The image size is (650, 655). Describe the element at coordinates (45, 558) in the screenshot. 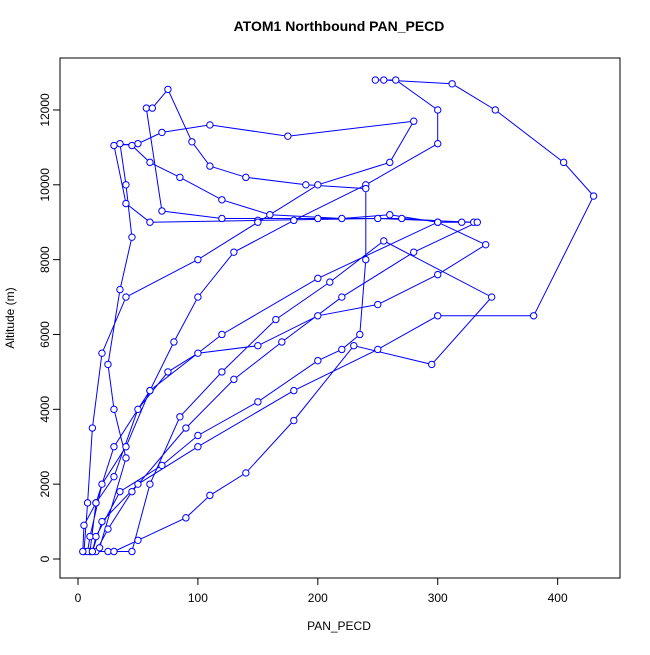

I see `y-tick-label: 0` at that location.